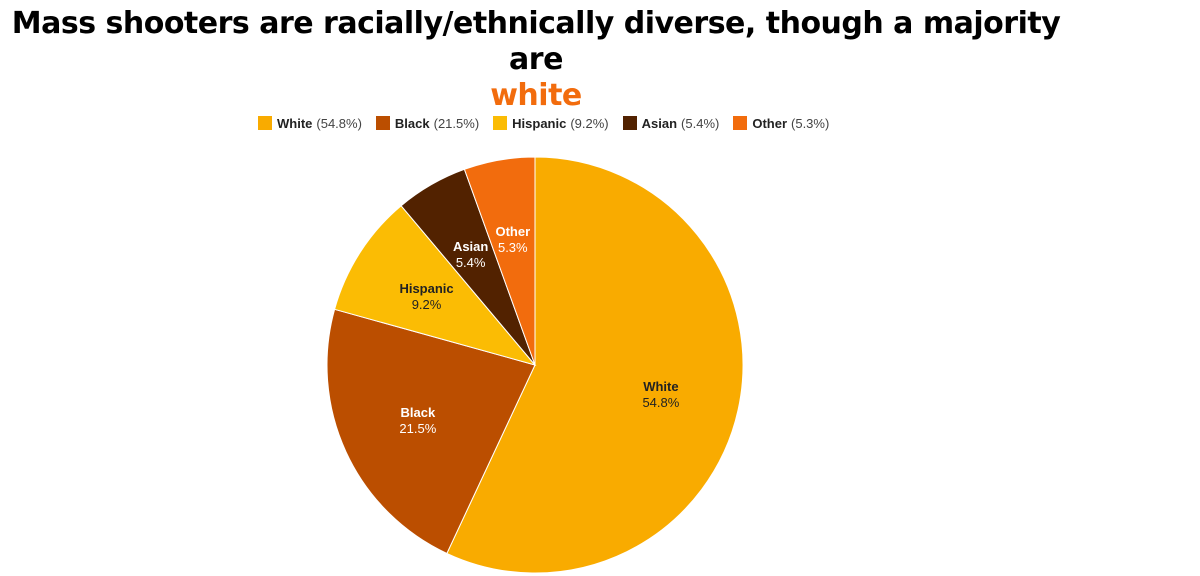 The height and width of the screenshot is (576, 1200). I want to click on slice-label-white: White, so click(660, 386).